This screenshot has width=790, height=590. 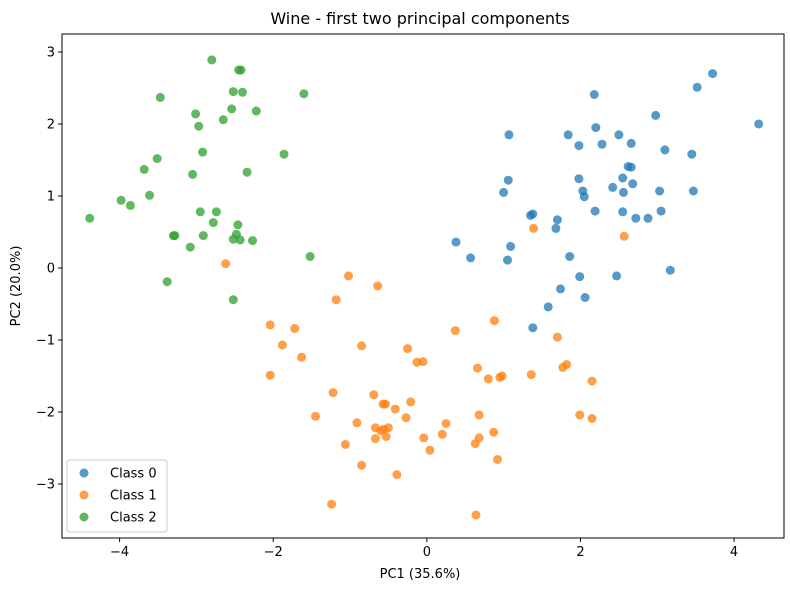 I want to click on x-tick-label-4: 4, so click(x=734, y=552).